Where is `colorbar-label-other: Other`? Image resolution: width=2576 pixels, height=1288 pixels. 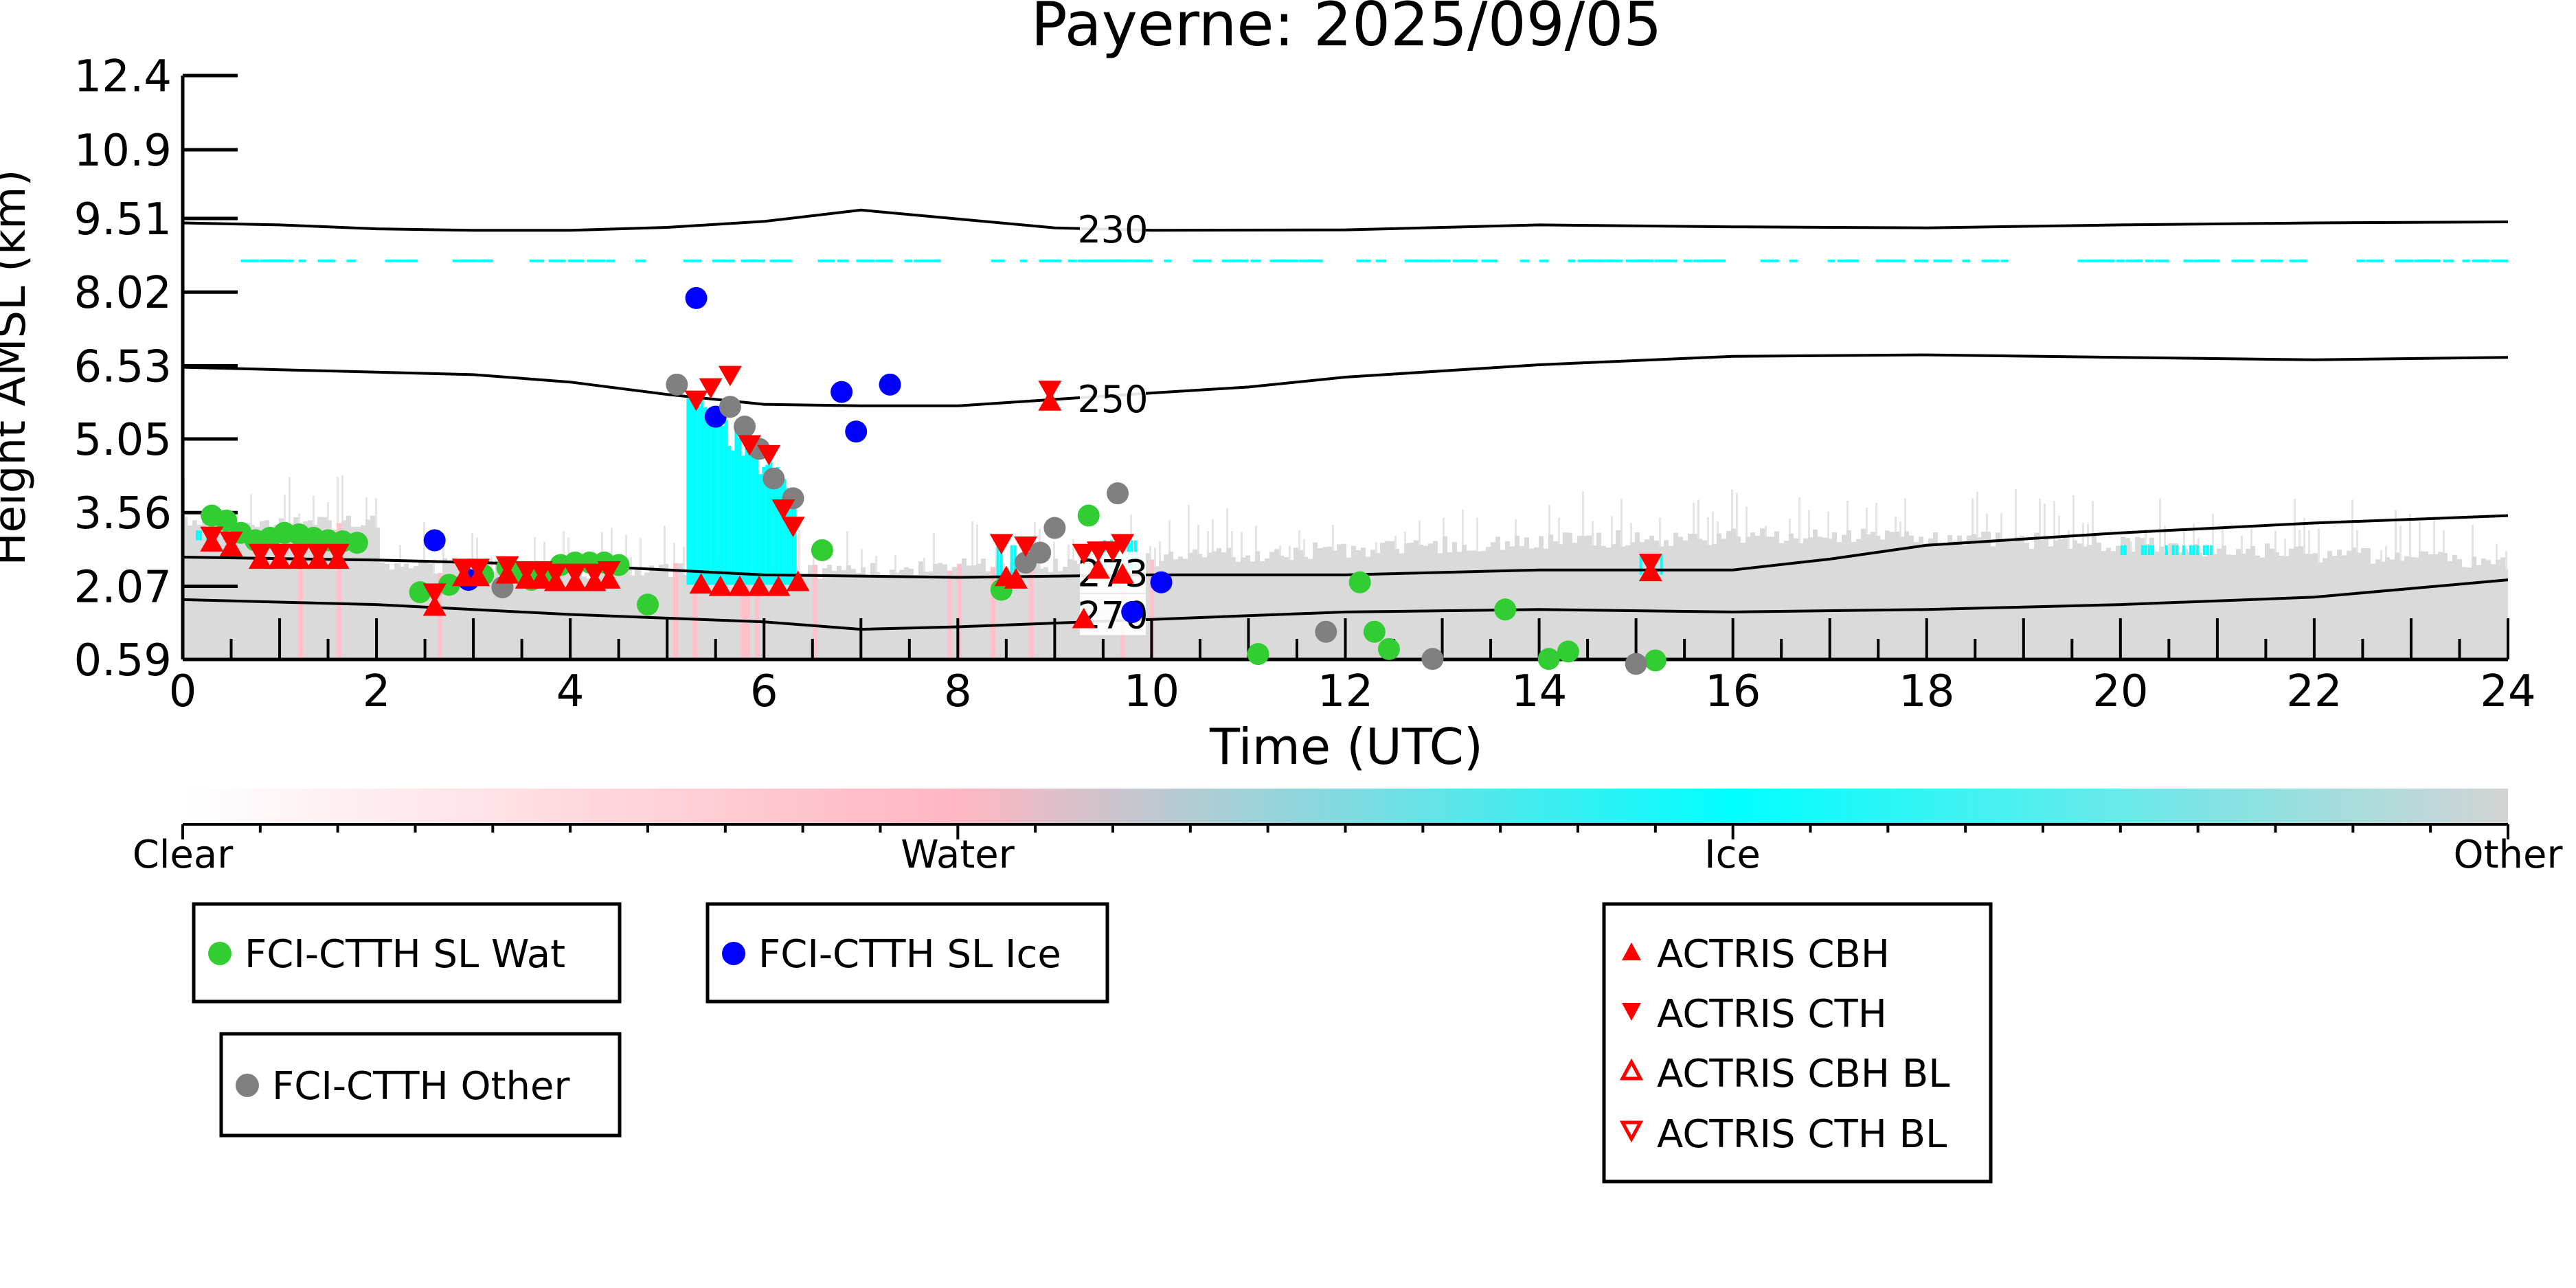
colorbar-label-other: Other is located at coordinates (2508, 855).